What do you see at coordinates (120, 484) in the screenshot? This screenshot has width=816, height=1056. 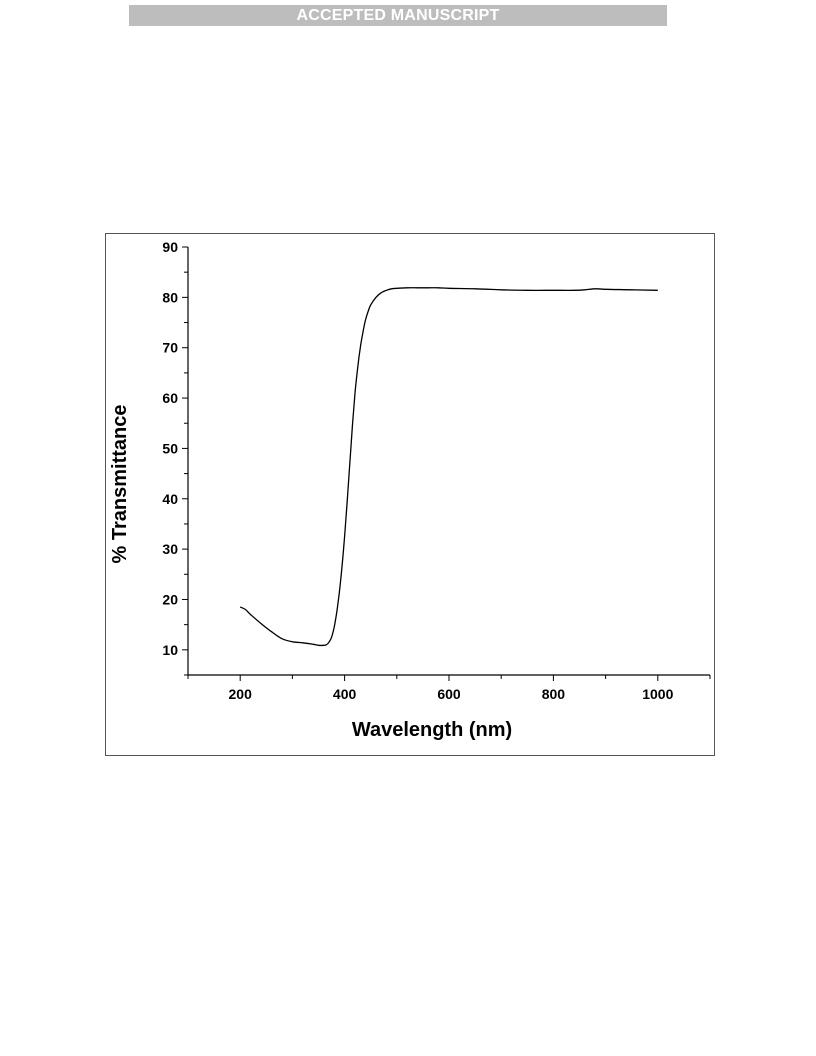 I see `y-axis-label: % Transmittance` at bounding box center [120, 484].